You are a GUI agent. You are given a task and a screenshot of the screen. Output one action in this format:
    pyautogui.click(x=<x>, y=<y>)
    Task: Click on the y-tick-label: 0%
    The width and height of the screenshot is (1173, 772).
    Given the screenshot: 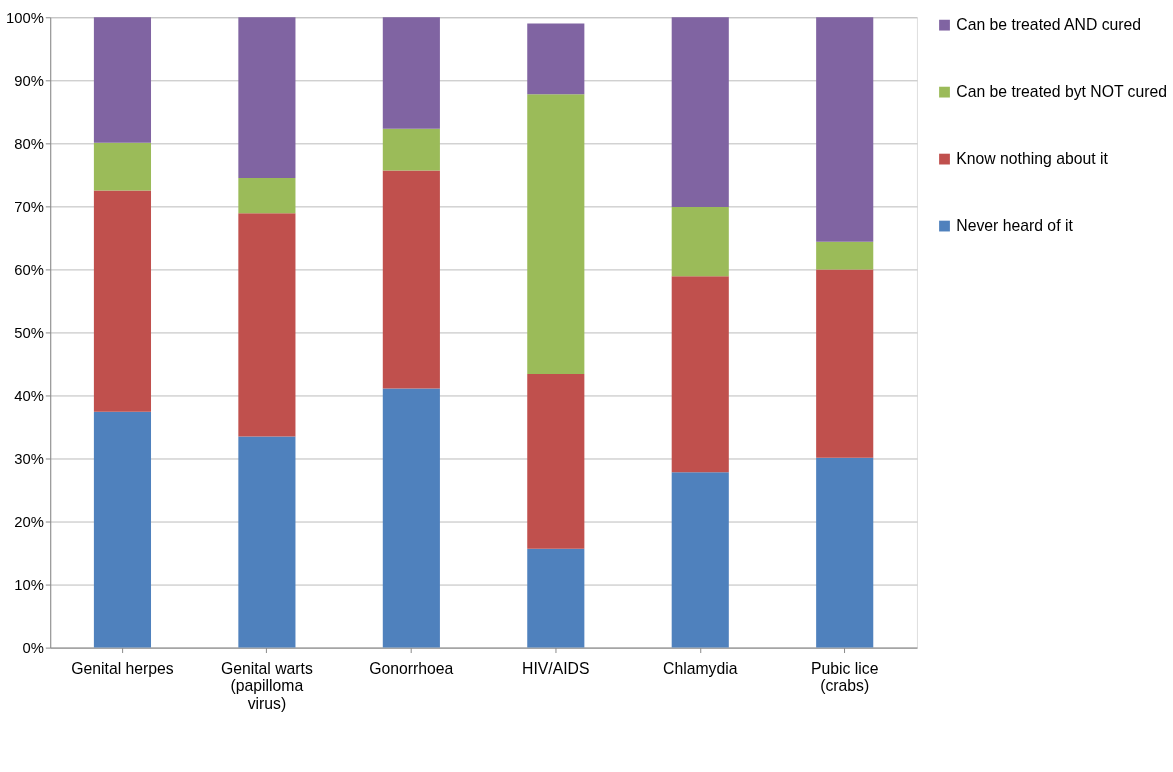 What is the action you would take?
    pyautogui.click(x=33, y=648)
    